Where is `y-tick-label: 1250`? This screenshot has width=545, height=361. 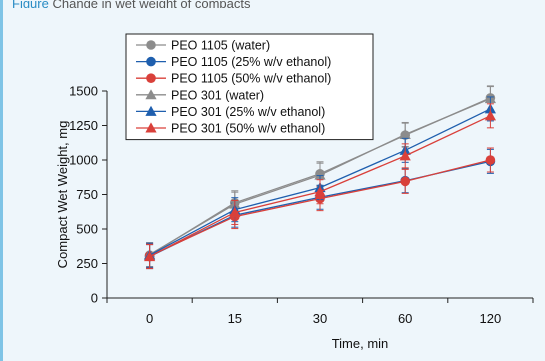
y-tick-label: 1250 is located at coordinates (83, 125).